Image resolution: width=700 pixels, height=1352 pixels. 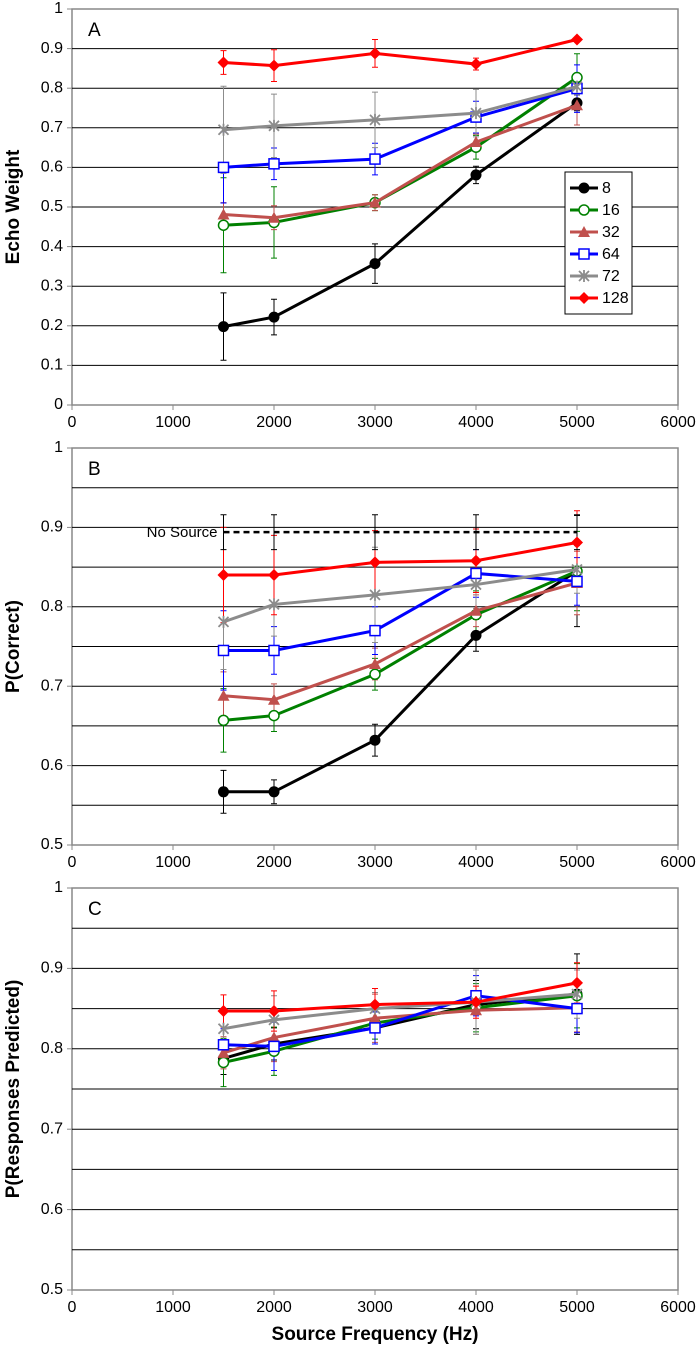 I want to click on x-tick-label: 1000, so click(x=173, y=862).